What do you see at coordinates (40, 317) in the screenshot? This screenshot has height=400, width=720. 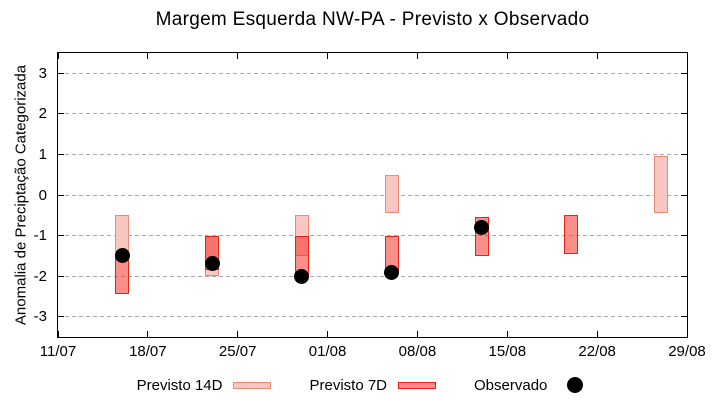 I see `y-tick-label: -3` at bounding box center [40, 317].